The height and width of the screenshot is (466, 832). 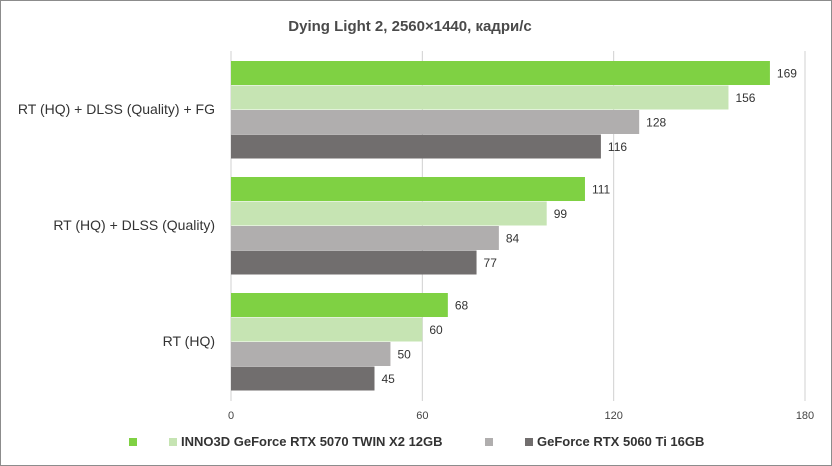 I want to click on data-label: 77, so click(x=491, y=263).